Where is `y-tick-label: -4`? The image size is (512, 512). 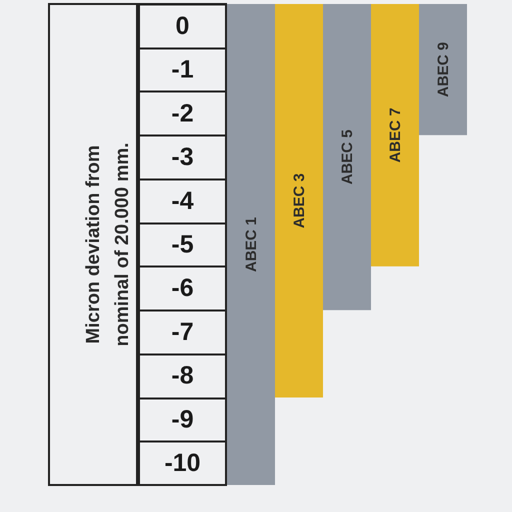 y-tick-label: -4 is located at coordinates (182, 200).